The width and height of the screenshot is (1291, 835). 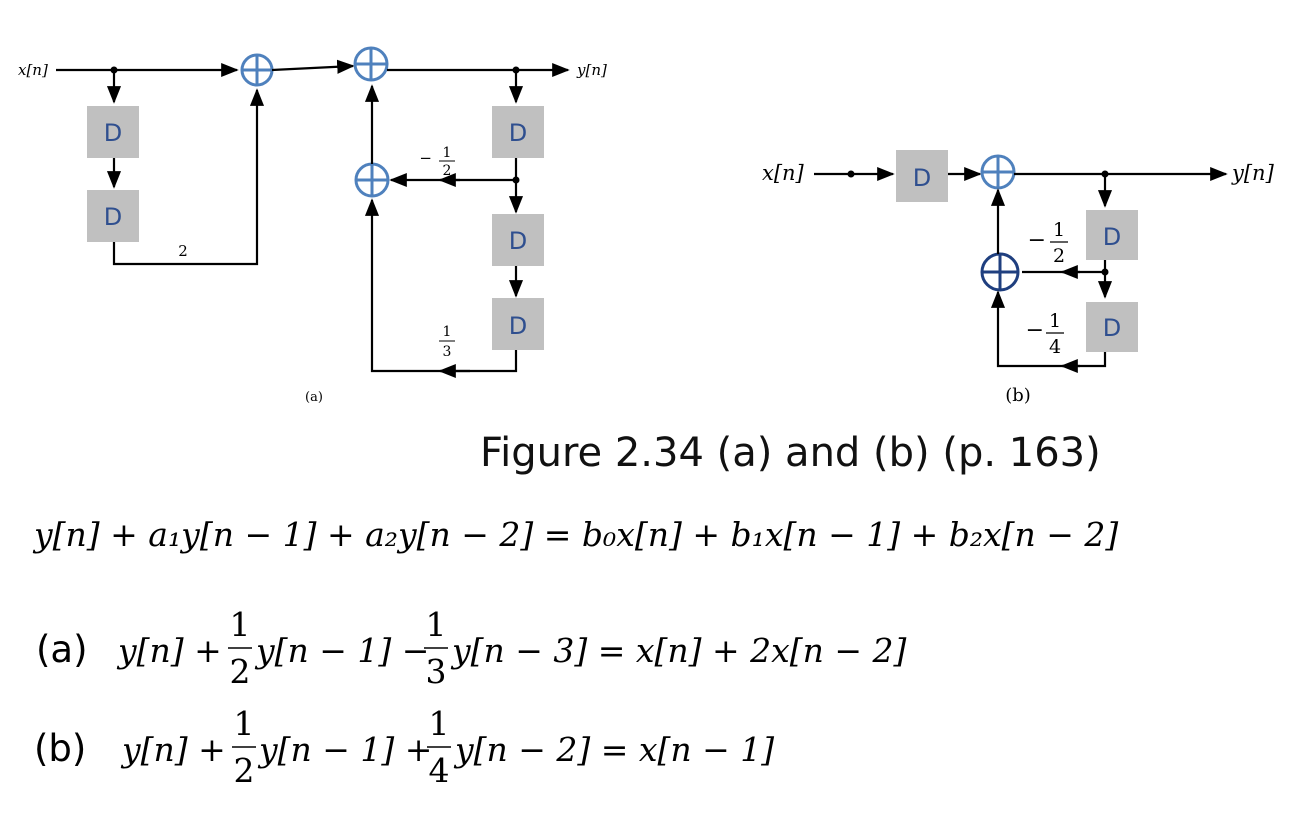 I want to click on b-delay-3-label: D, so click(x=1112, y=328).